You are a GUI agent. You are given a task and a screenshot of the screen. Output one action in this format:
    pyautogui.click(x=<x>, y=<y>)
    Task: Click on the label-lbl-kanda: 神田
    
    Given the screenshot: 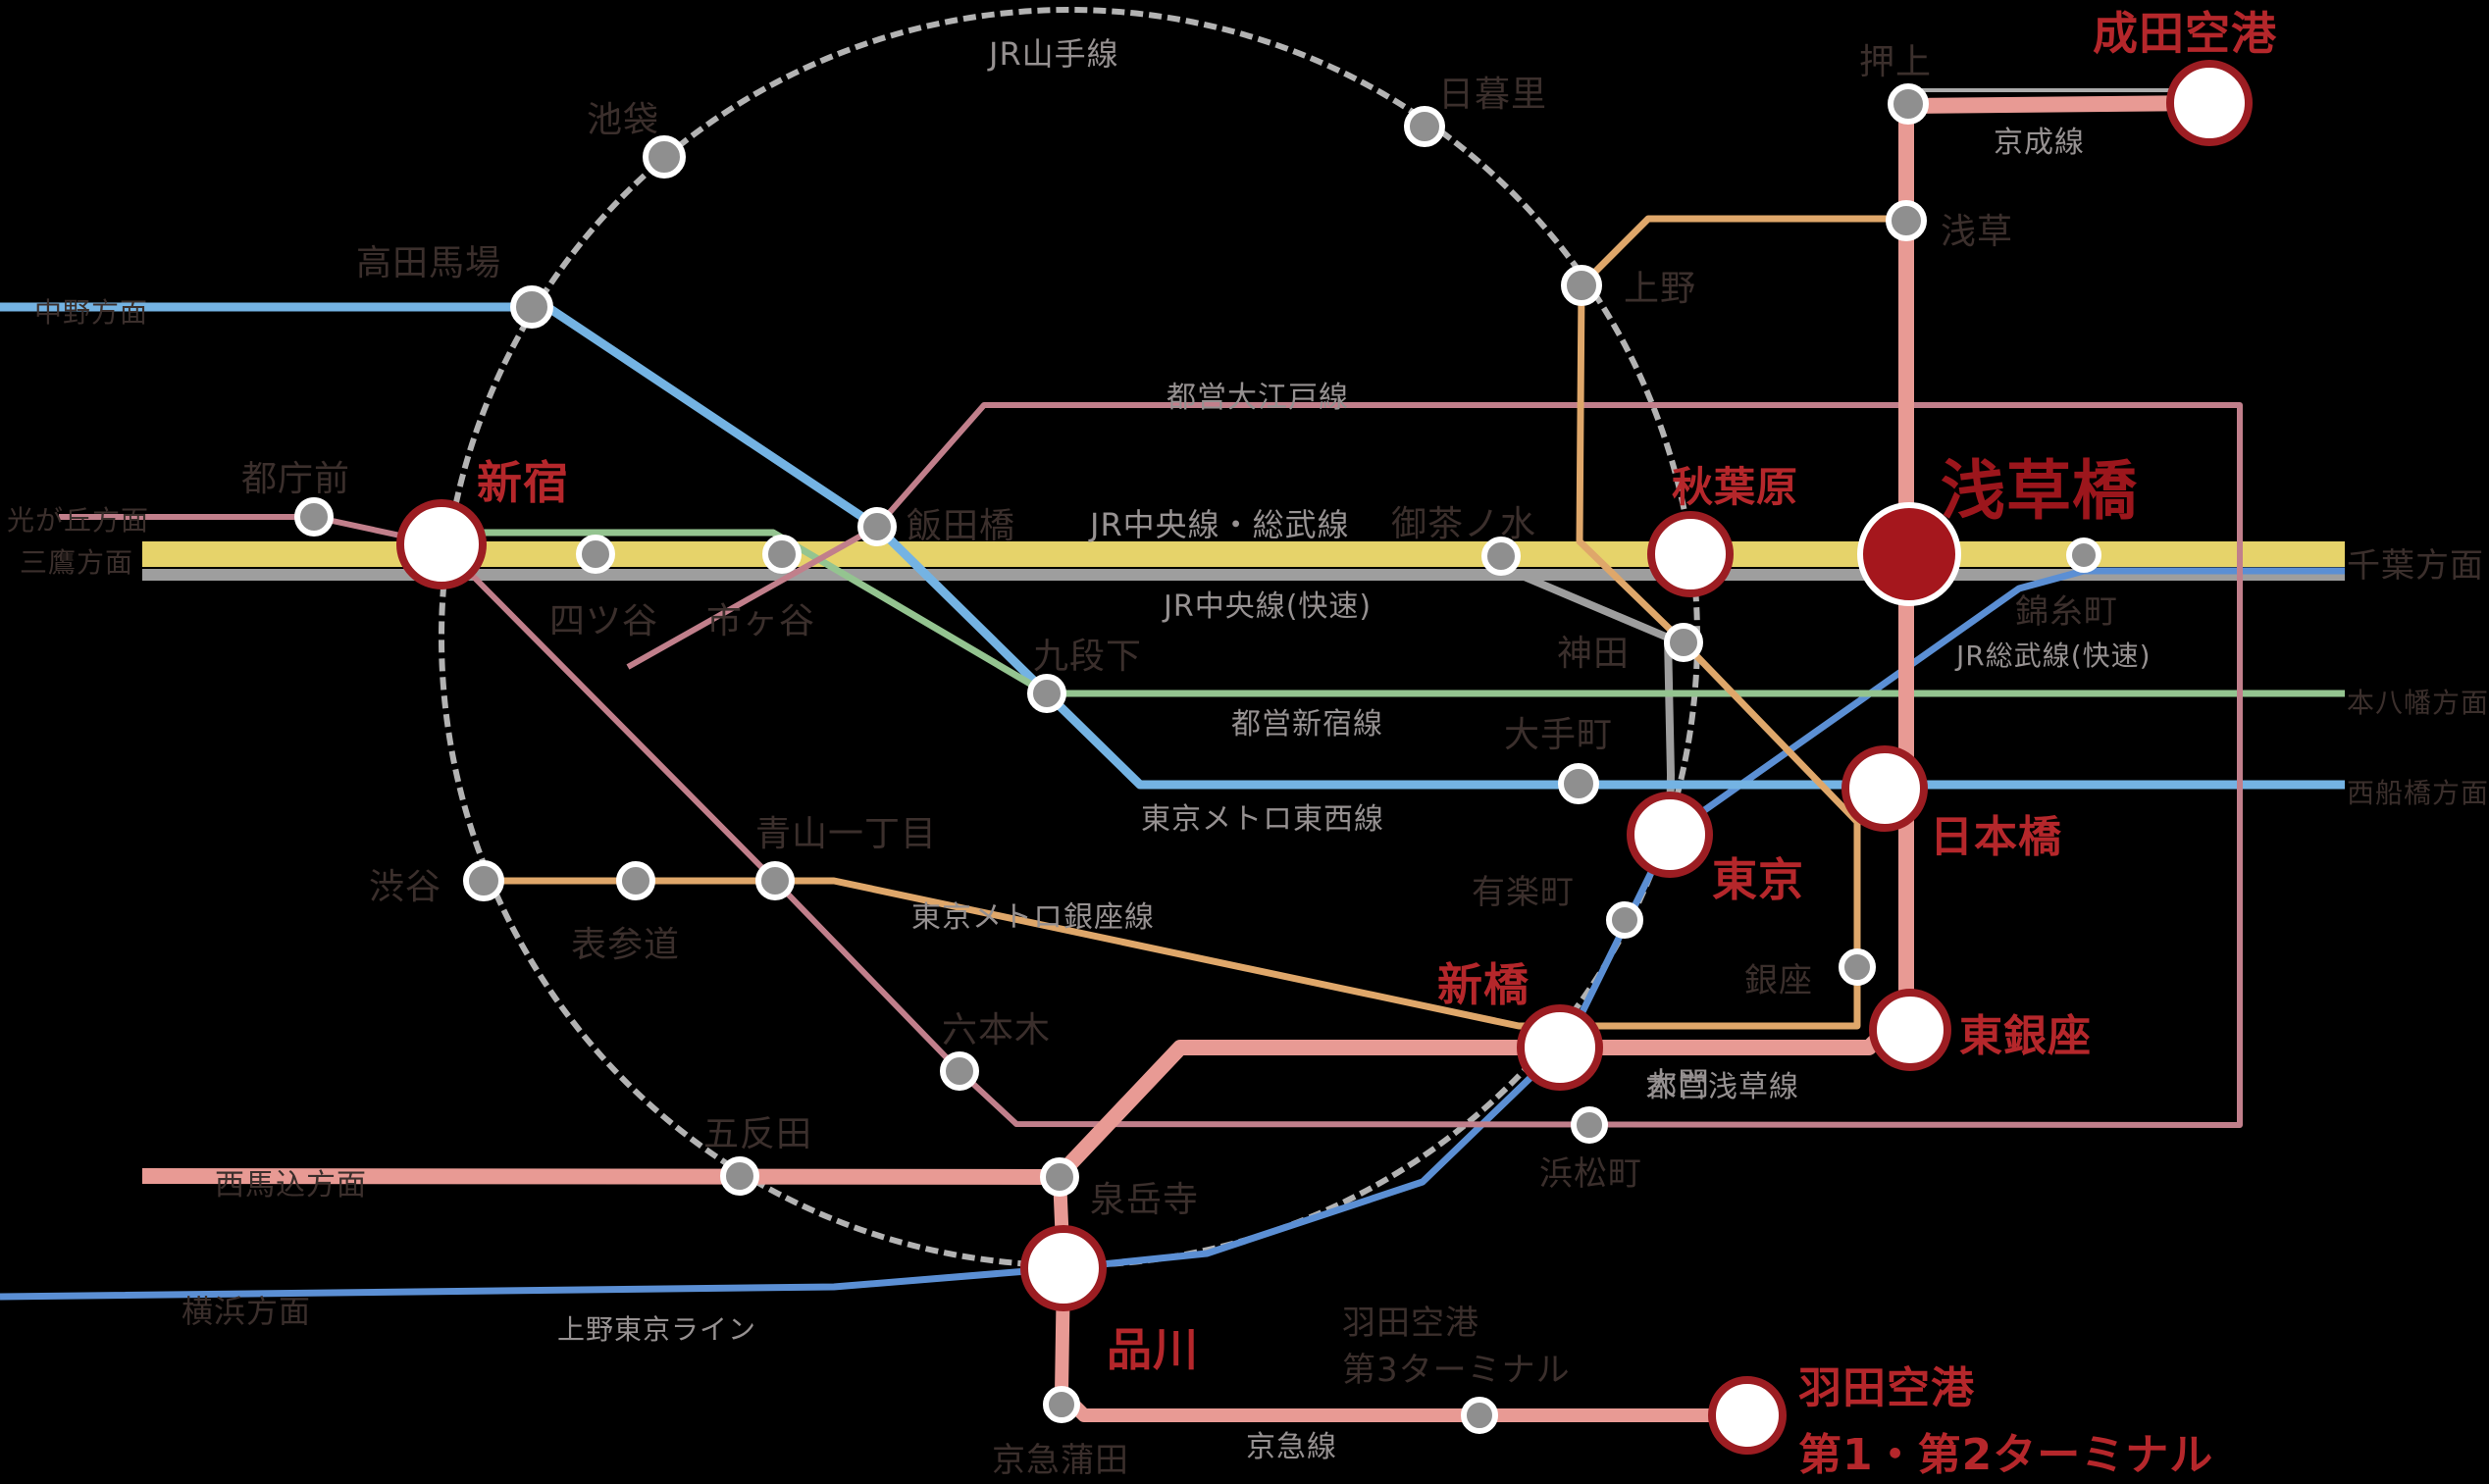 What is the action you would take?
    pyautogui.click(x=1593, y=654)
    